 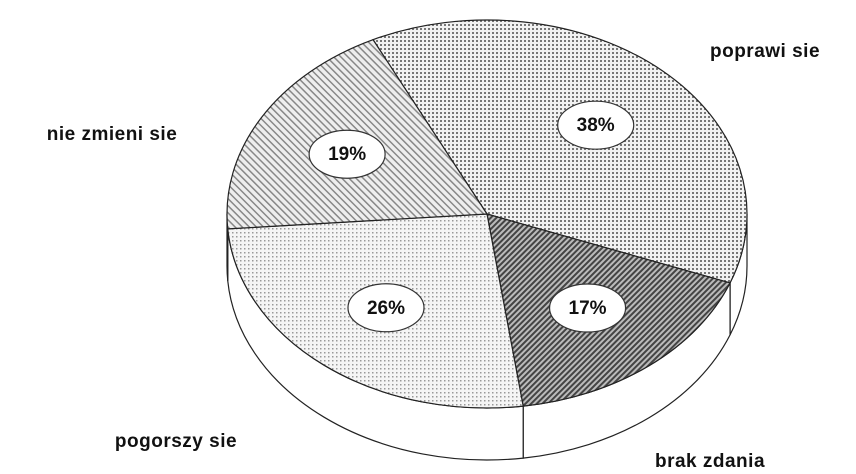 I want to click on value-label: 19%, so click(x=347, y=154).